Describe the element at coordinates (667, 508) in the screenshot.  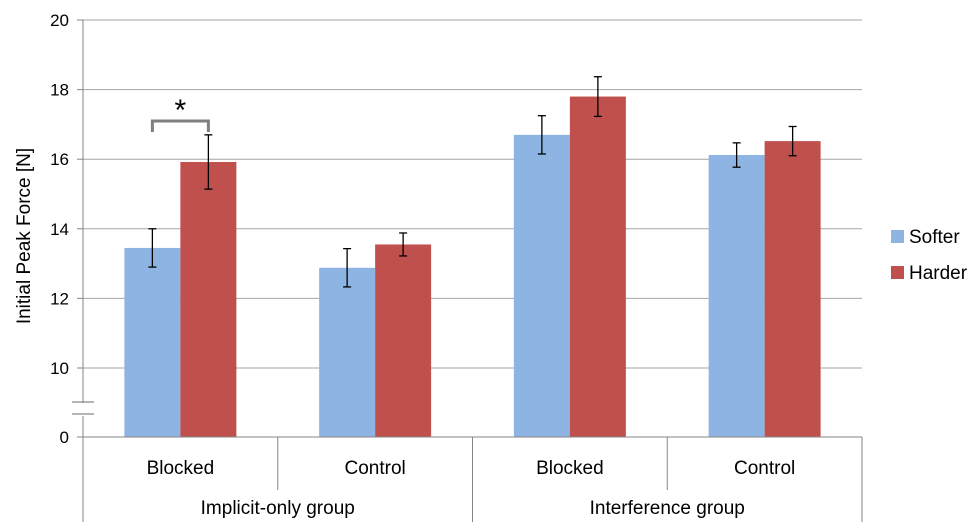
I see `x-group-label: Interference group` at that location.